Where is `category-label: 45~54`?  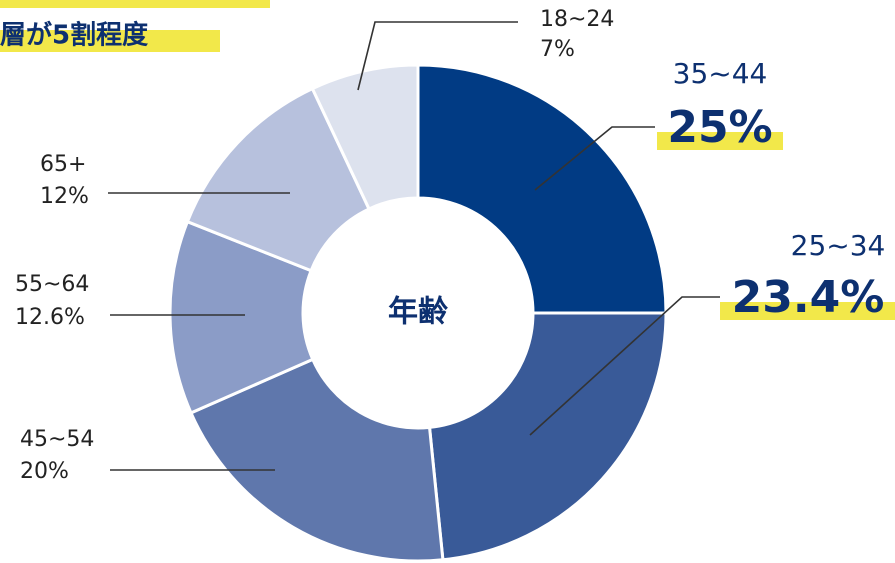
category-label: 45~54 is located at coordinates (57, 439).